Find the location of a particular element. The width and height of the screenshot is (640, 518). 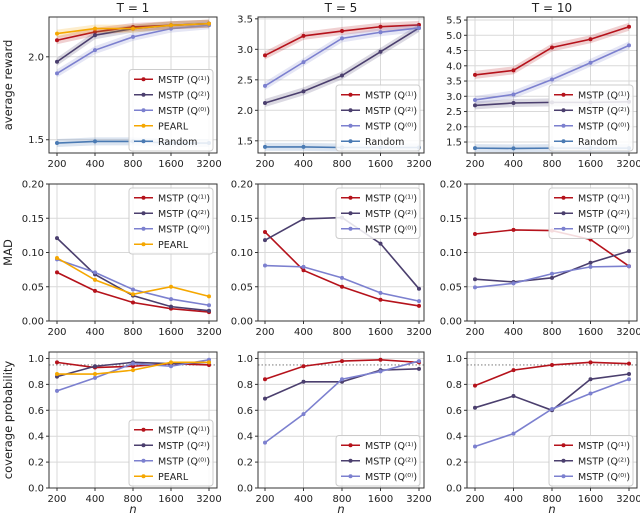

y-tick-label: 0.00 is located at coordinates (451, 322).